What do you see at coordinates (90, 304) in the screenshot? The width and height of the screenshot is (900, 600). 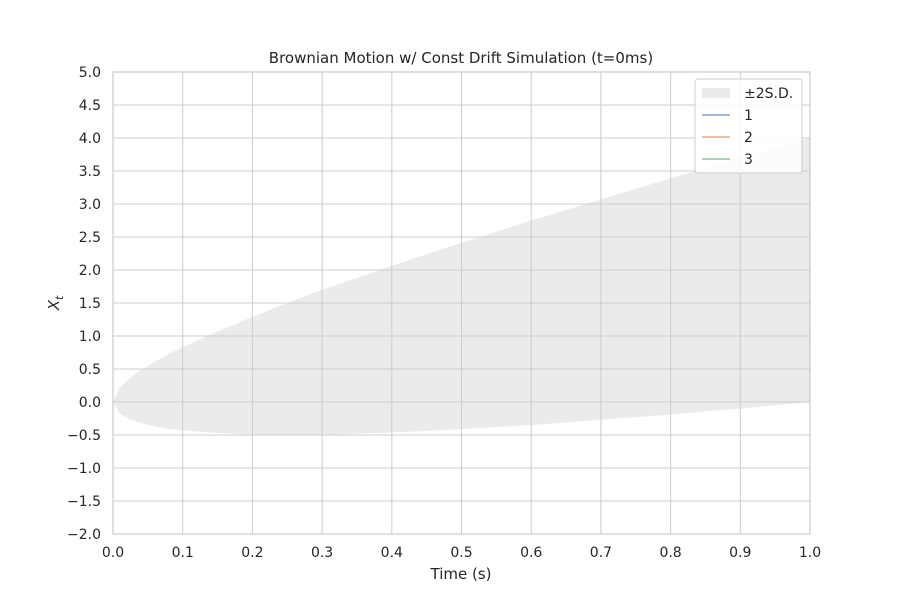 I see `y-tick-label: 1.5` at bounding box center [90, 304].